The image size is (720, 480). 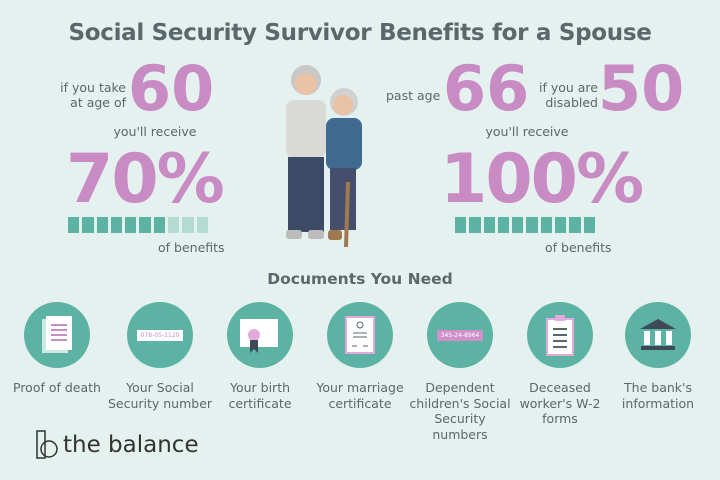 I want to click on right-disabled-line2: disabled, so click(x=571, y=102).